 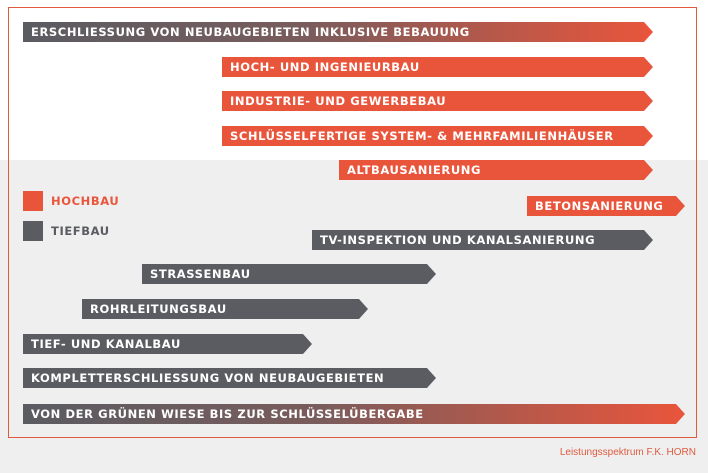 I want to click on bar-label: STRASSENBAU, so click(x=200, y=274).